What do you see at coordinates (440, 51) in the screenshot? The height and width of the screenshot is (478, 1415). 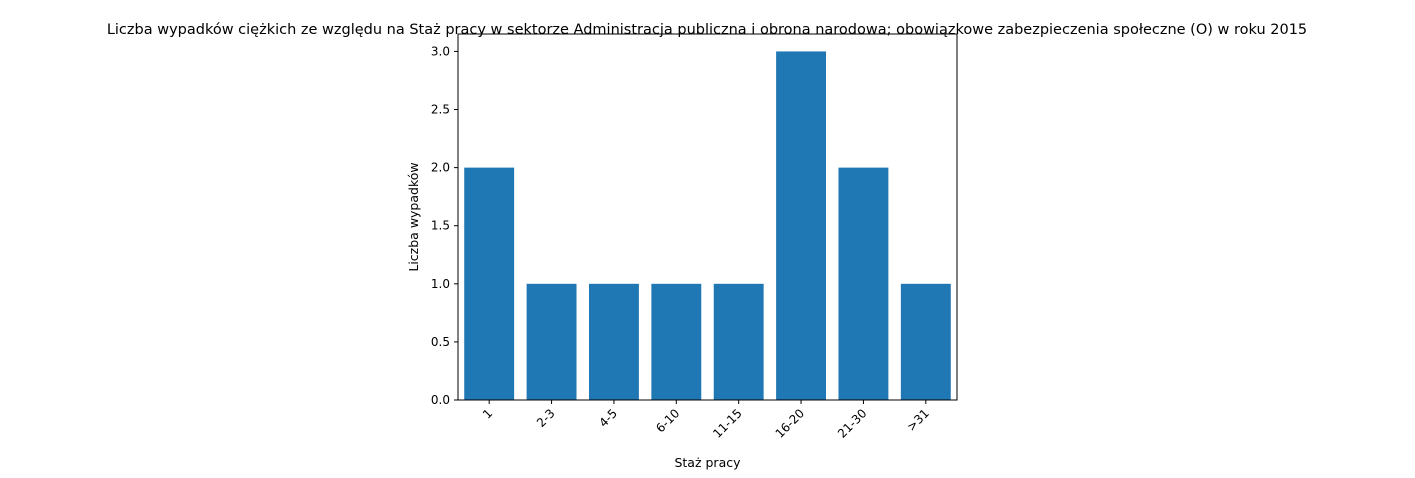 I see `y-tick-label: 3.0` at bounding box center [440, 51].